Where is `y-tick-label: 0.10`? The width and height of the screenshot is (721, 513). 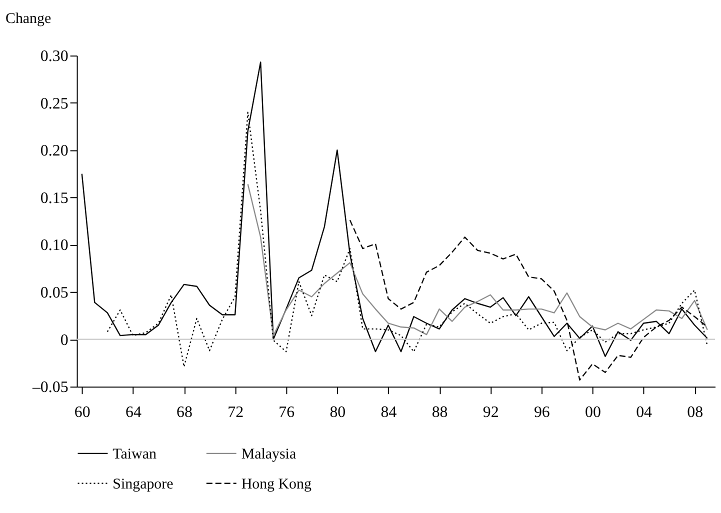 y-tick-label: 0.10 is located at coordinates (54, 245).